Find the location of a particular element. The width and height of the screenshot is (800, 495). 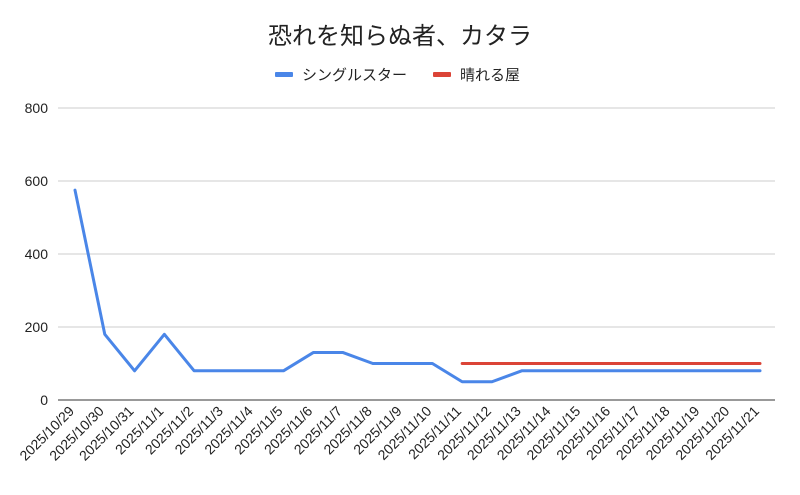

y-tick-label: 800 is located at coordinates (37, 108).